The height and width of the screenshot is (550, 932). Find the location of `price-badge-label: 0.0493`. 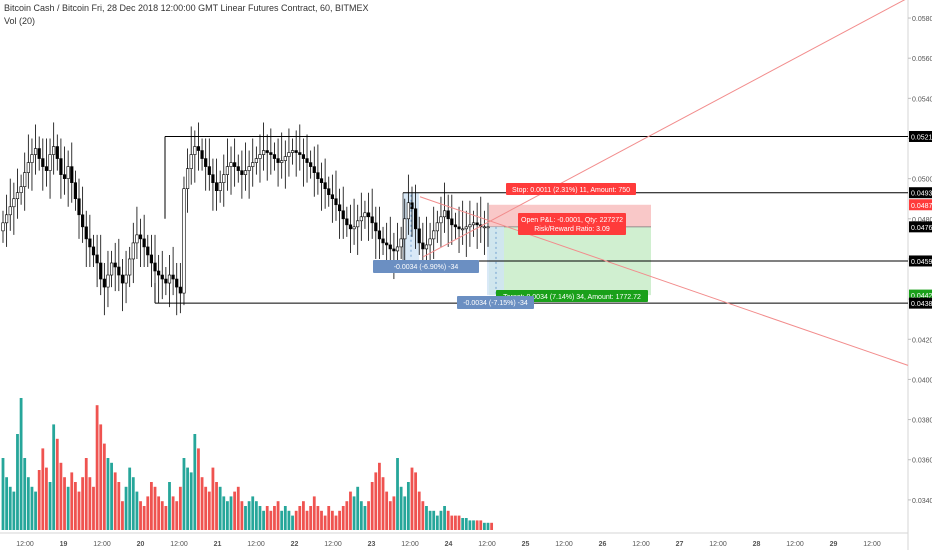

price-badge-label: 0.0493 is located at coordinates (921, 194).